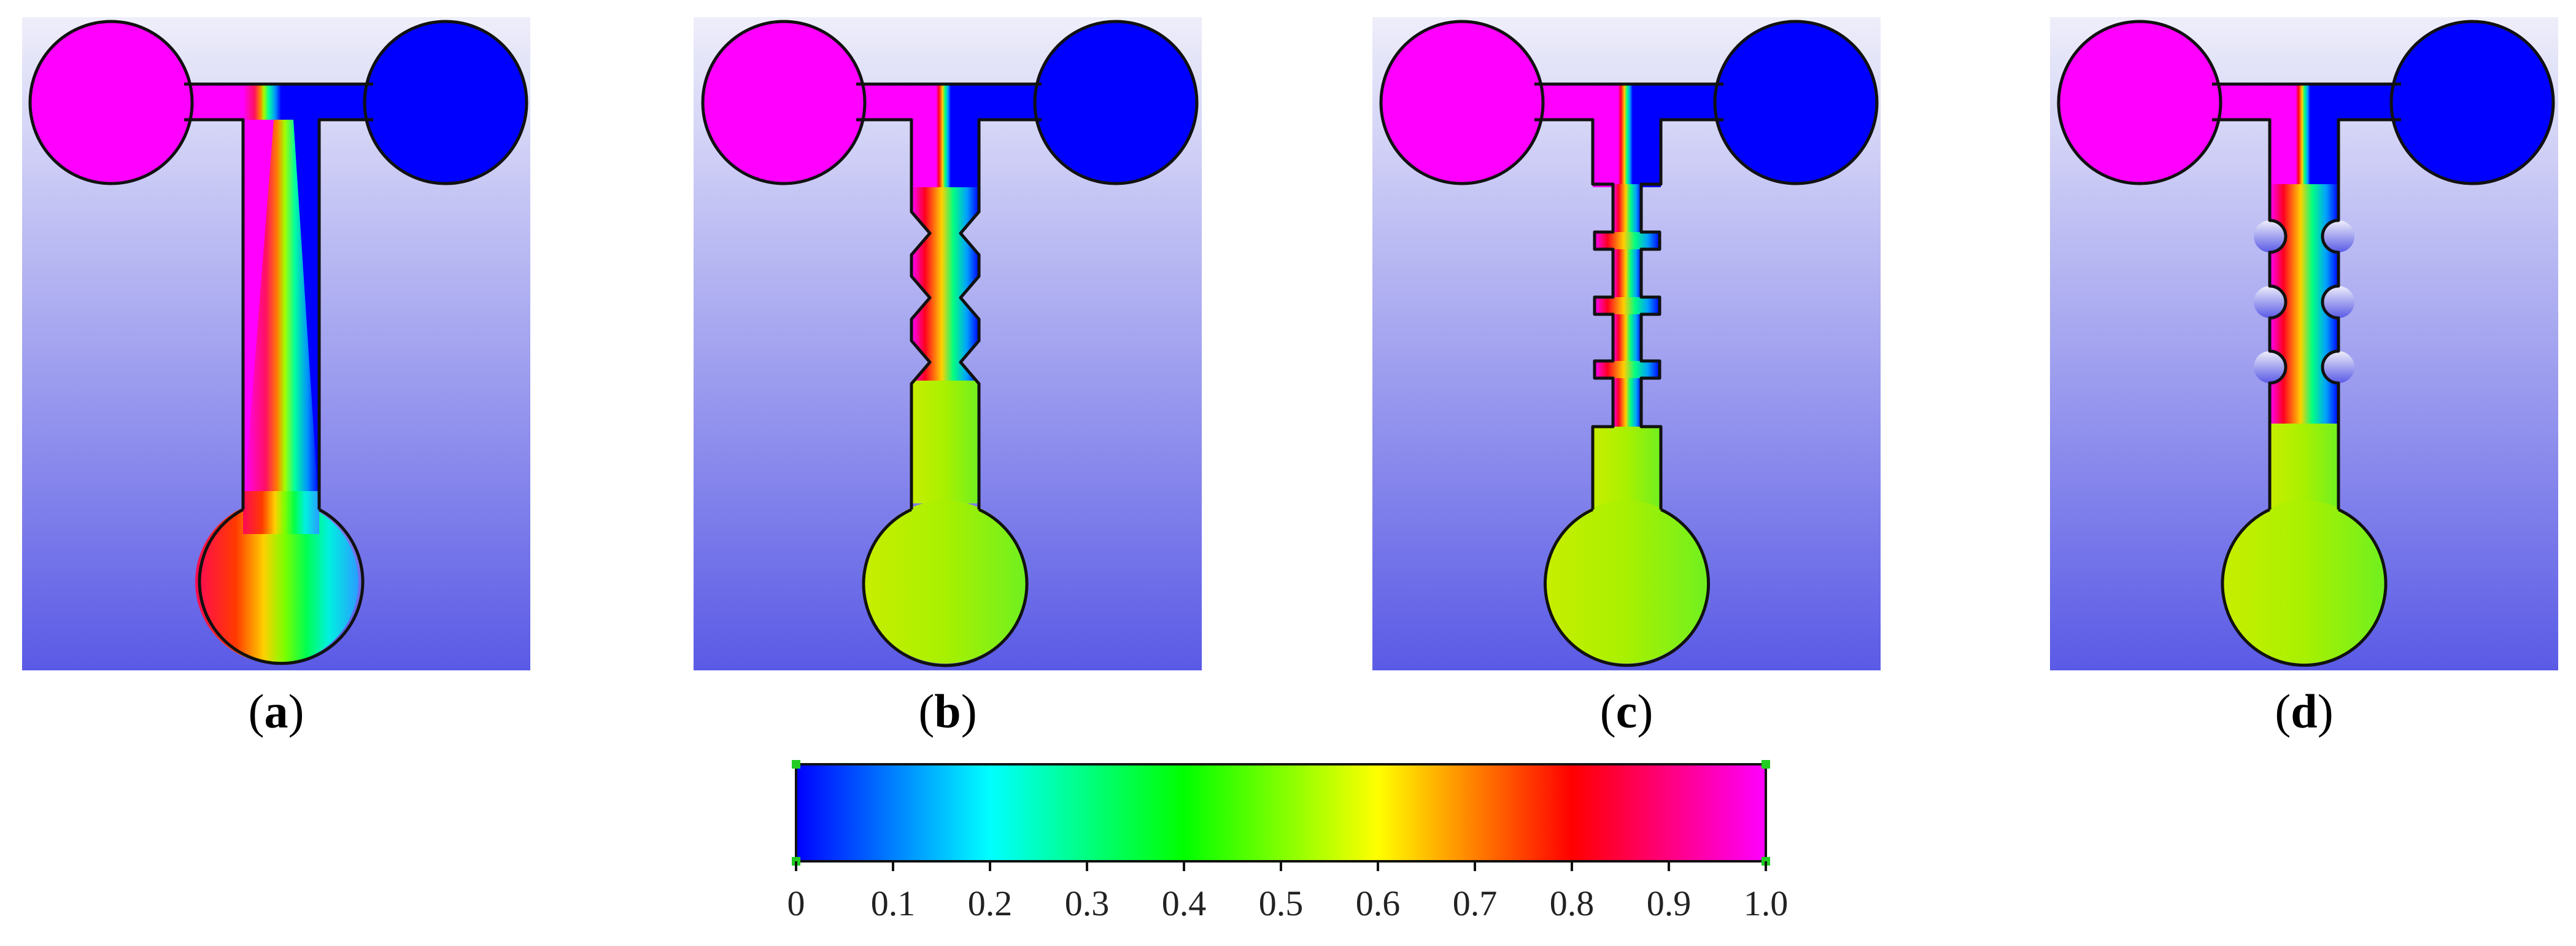 The image size is (2576, 946). I want to click on colorbar-ticks: 0 0.1 0.2 0.3 0.4 0.5 0.6 0.7 0.8 0.9 1.0, so click(1288, 892).